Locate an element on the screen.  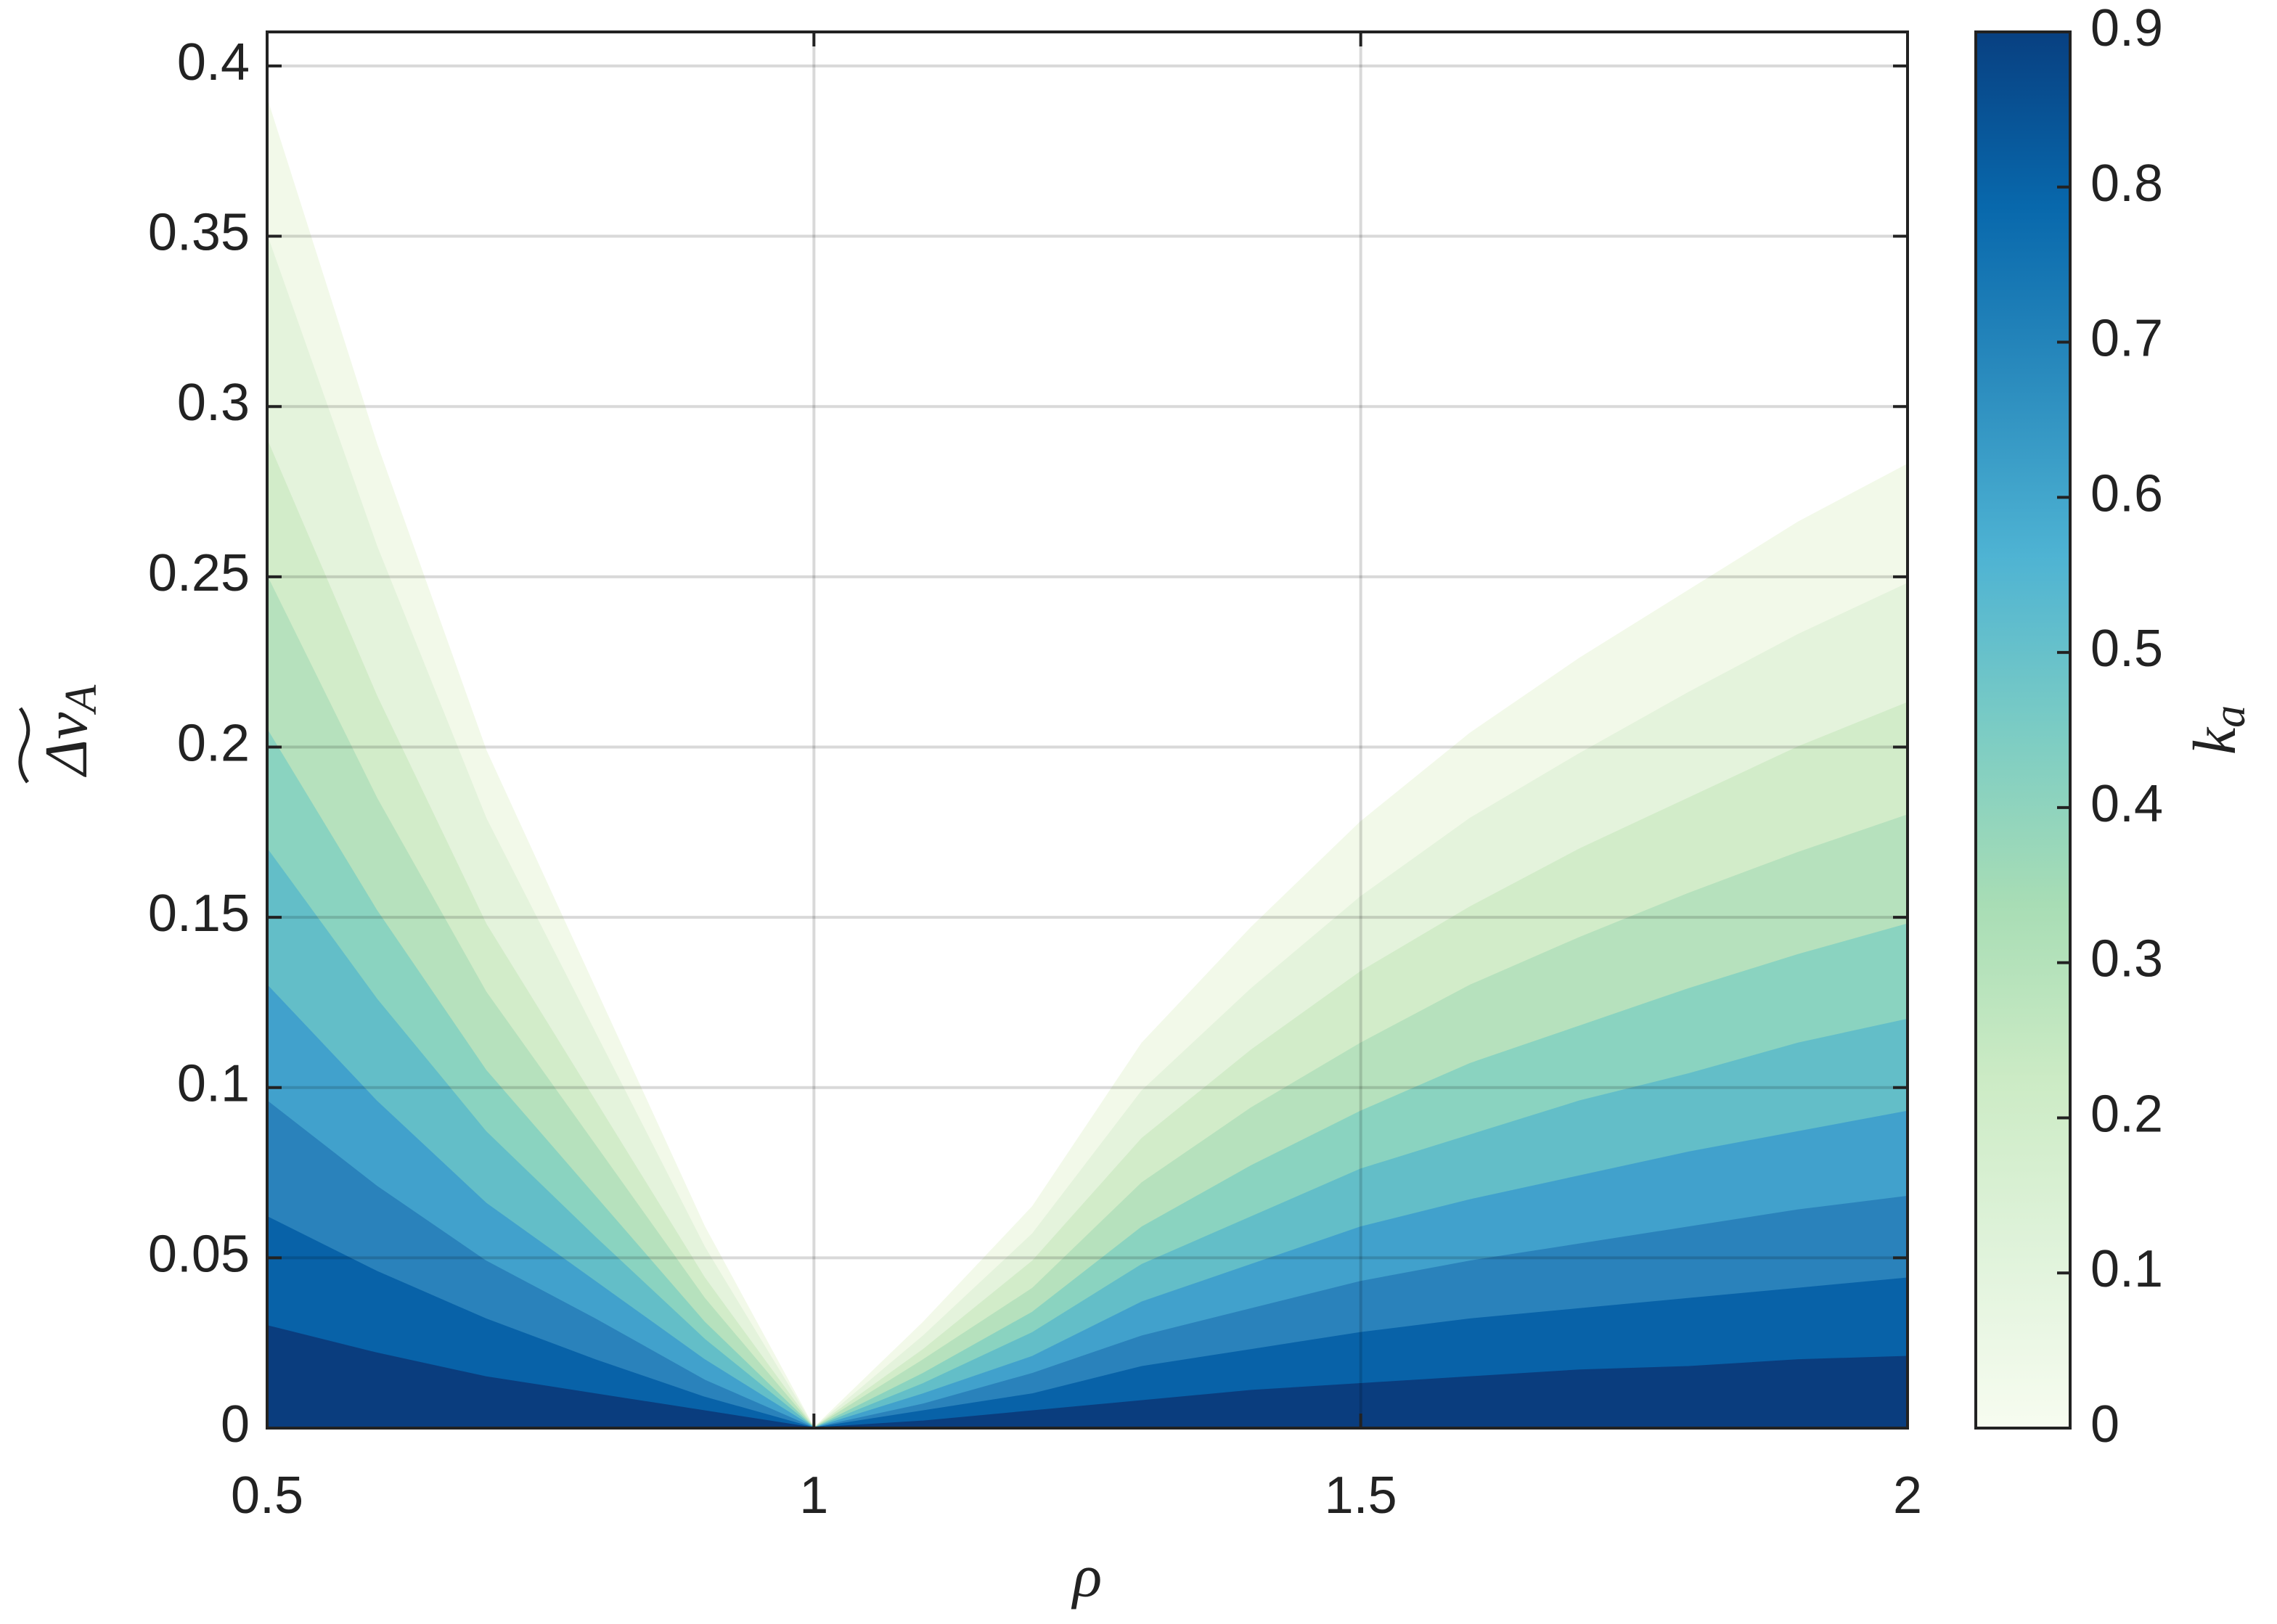
y-tick-label: 0.25 is located at coordinates (199, 573).